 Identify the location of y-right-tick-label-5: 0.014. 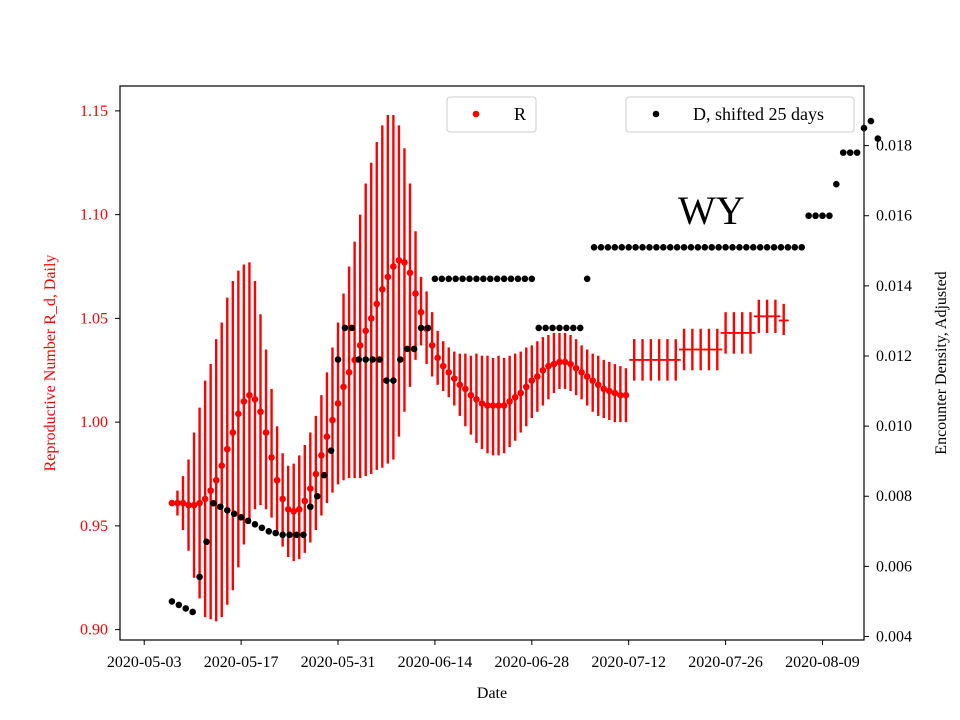
(894, 286).